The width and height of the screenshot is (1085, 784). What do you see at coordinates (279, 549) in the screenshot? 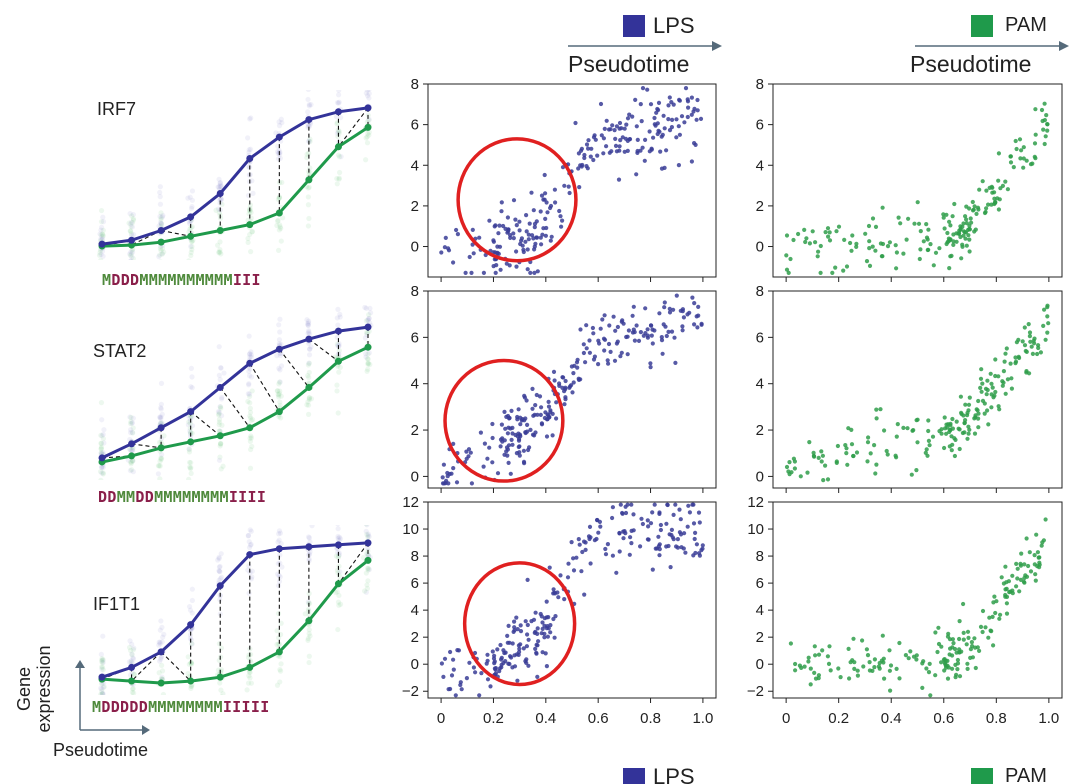
I see `lps-trajectory-point` at bounding box center [279, 549].